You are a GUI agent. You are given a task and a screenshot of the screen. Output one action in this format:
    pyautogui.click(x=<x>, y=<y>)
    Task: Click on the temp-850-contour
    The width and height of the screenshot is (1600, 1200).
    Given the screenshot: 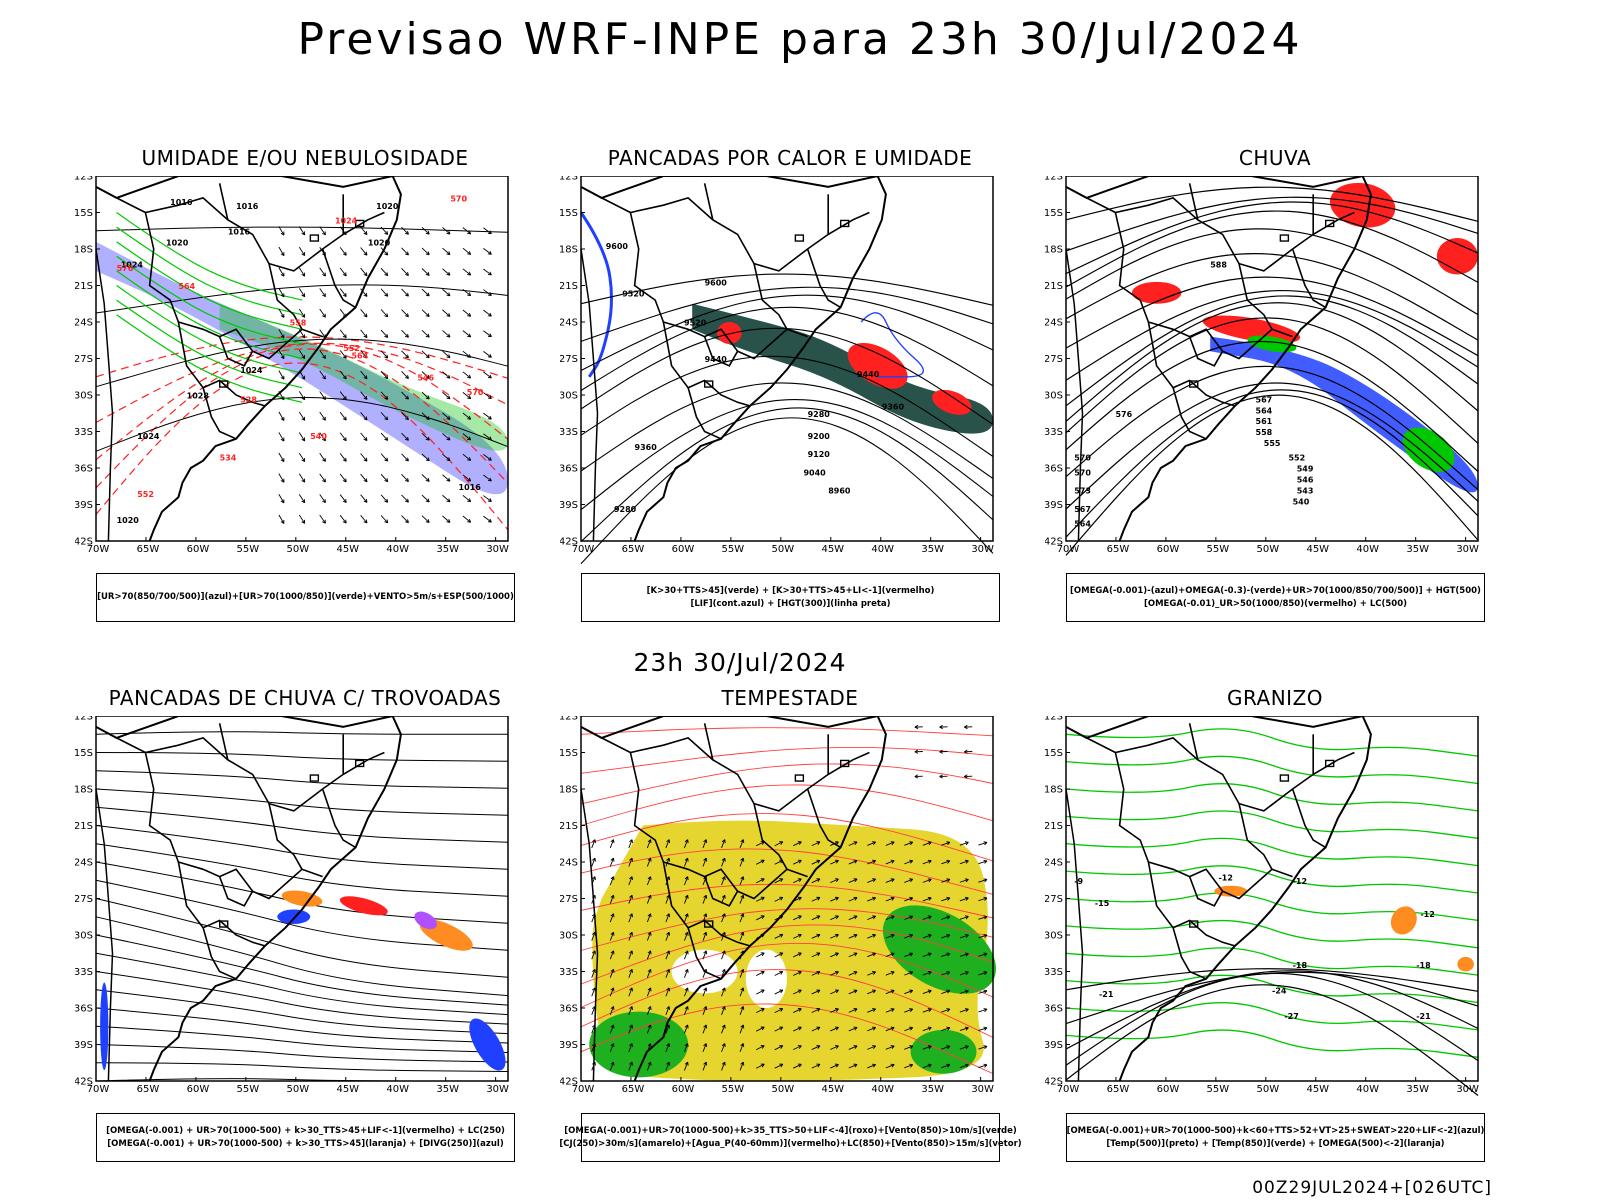 What is the action you would take?
    pyautogui.click(x=1272, y=797)
    